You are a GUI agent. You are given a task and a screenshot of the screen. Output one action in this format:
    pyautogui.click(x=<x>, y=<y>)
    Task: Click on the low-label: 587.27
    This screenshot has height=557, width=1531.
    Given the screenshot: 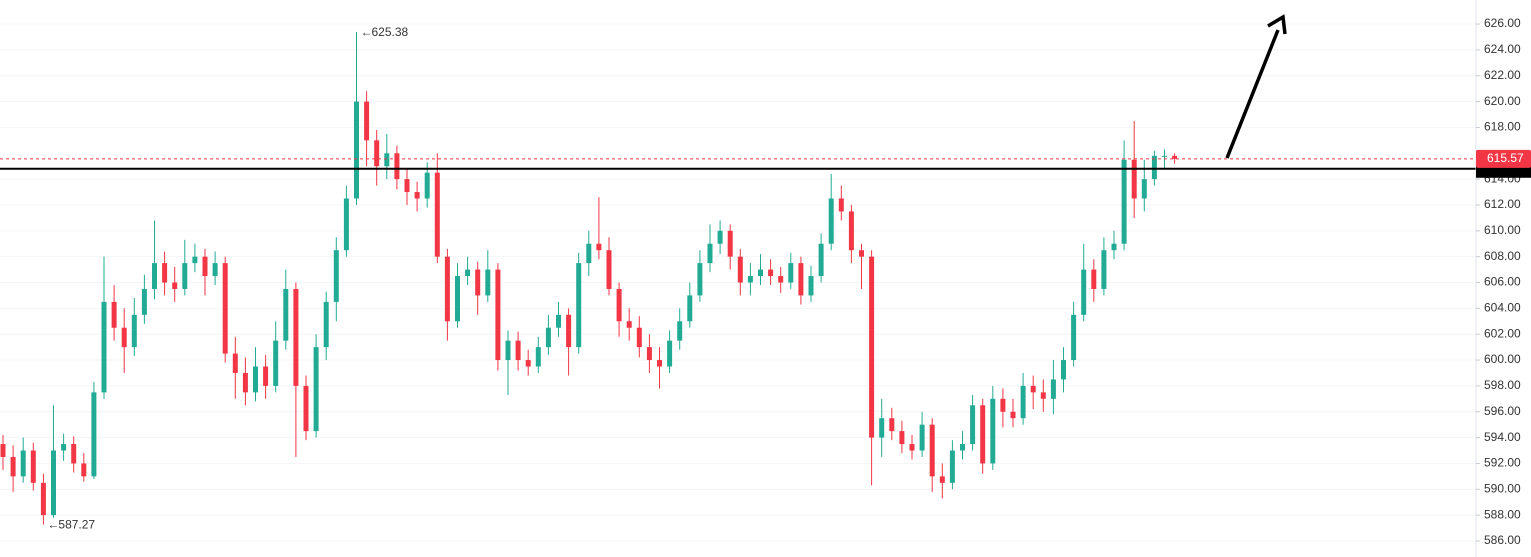 What is the action you would take?
    pyautogui.click(x=76, y=525)
    